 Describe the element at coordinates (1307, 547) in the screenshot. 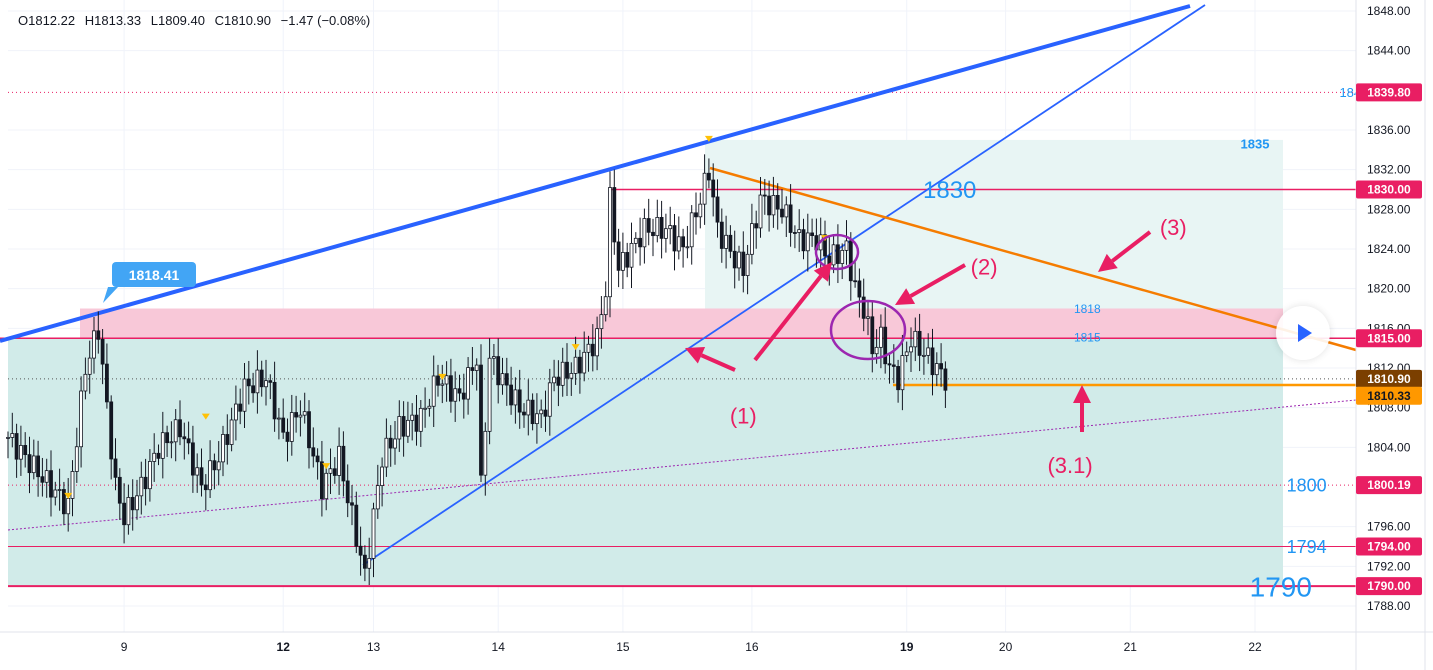

I see `level-annotation: 1794` at that location.